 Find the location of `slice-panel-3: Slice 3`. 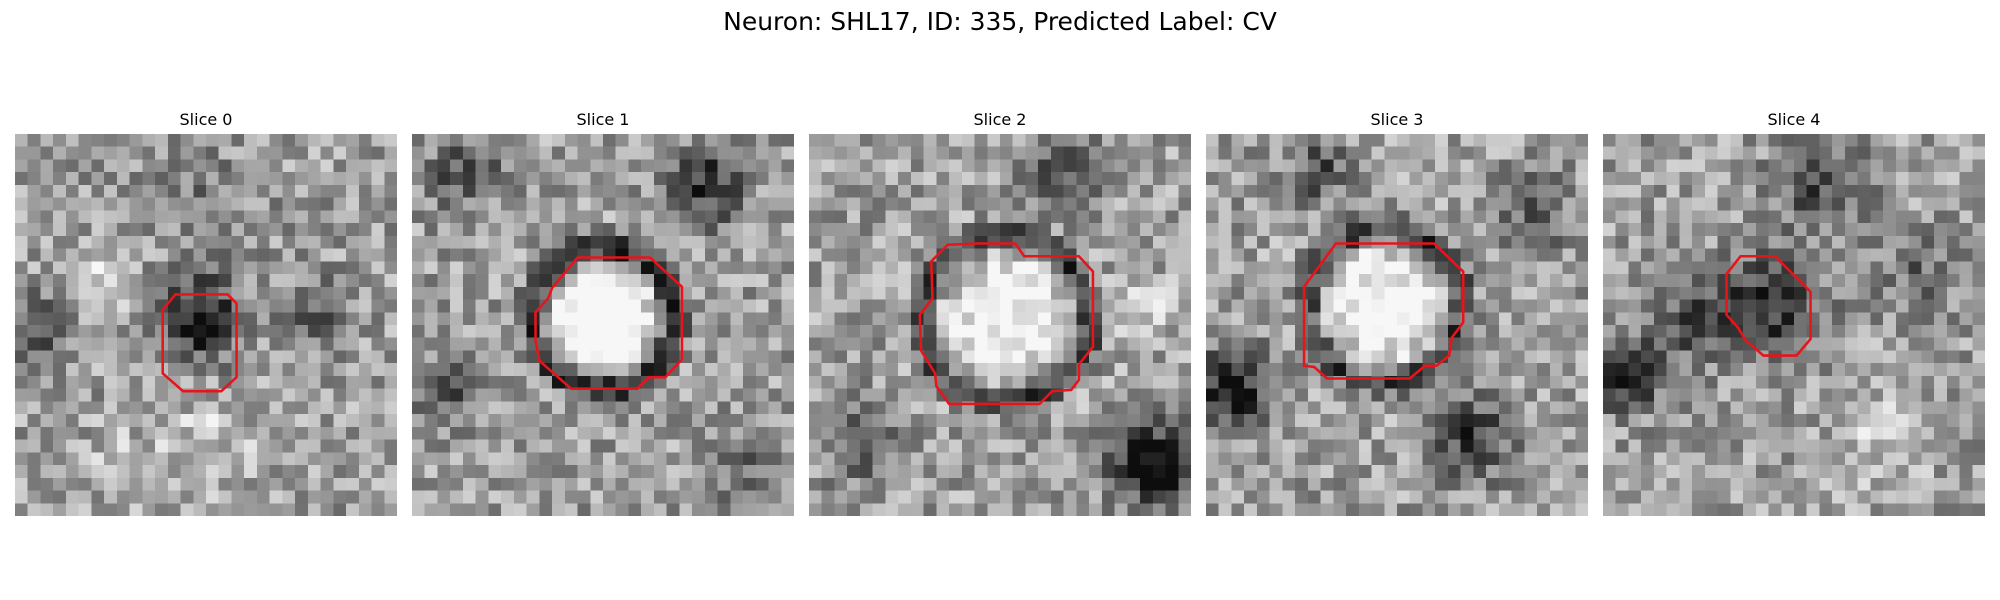

slice-panel-3: Slice 3 is located at coordinates (1397, 313).